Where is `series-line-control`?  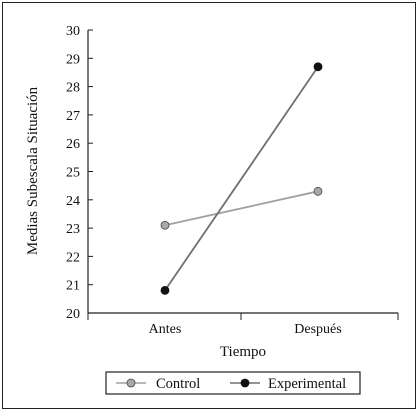
series-line-control is located at coordinates (241, 208).